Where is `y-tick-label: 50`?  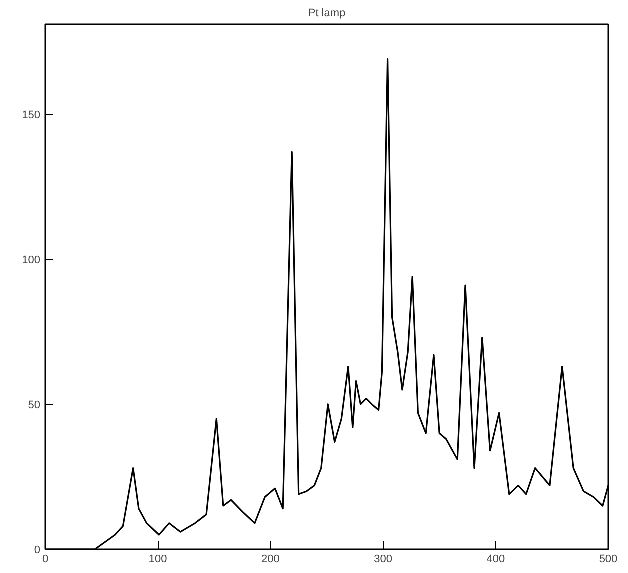
y-tick-label: 50 is located at coordinates (34, 405).